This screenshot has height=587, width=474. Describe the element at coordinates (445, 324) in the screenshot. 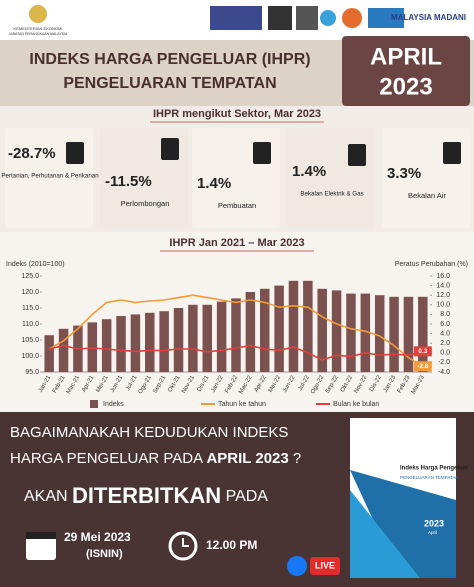

I see `y2-tick-label: 6.0` at that location.